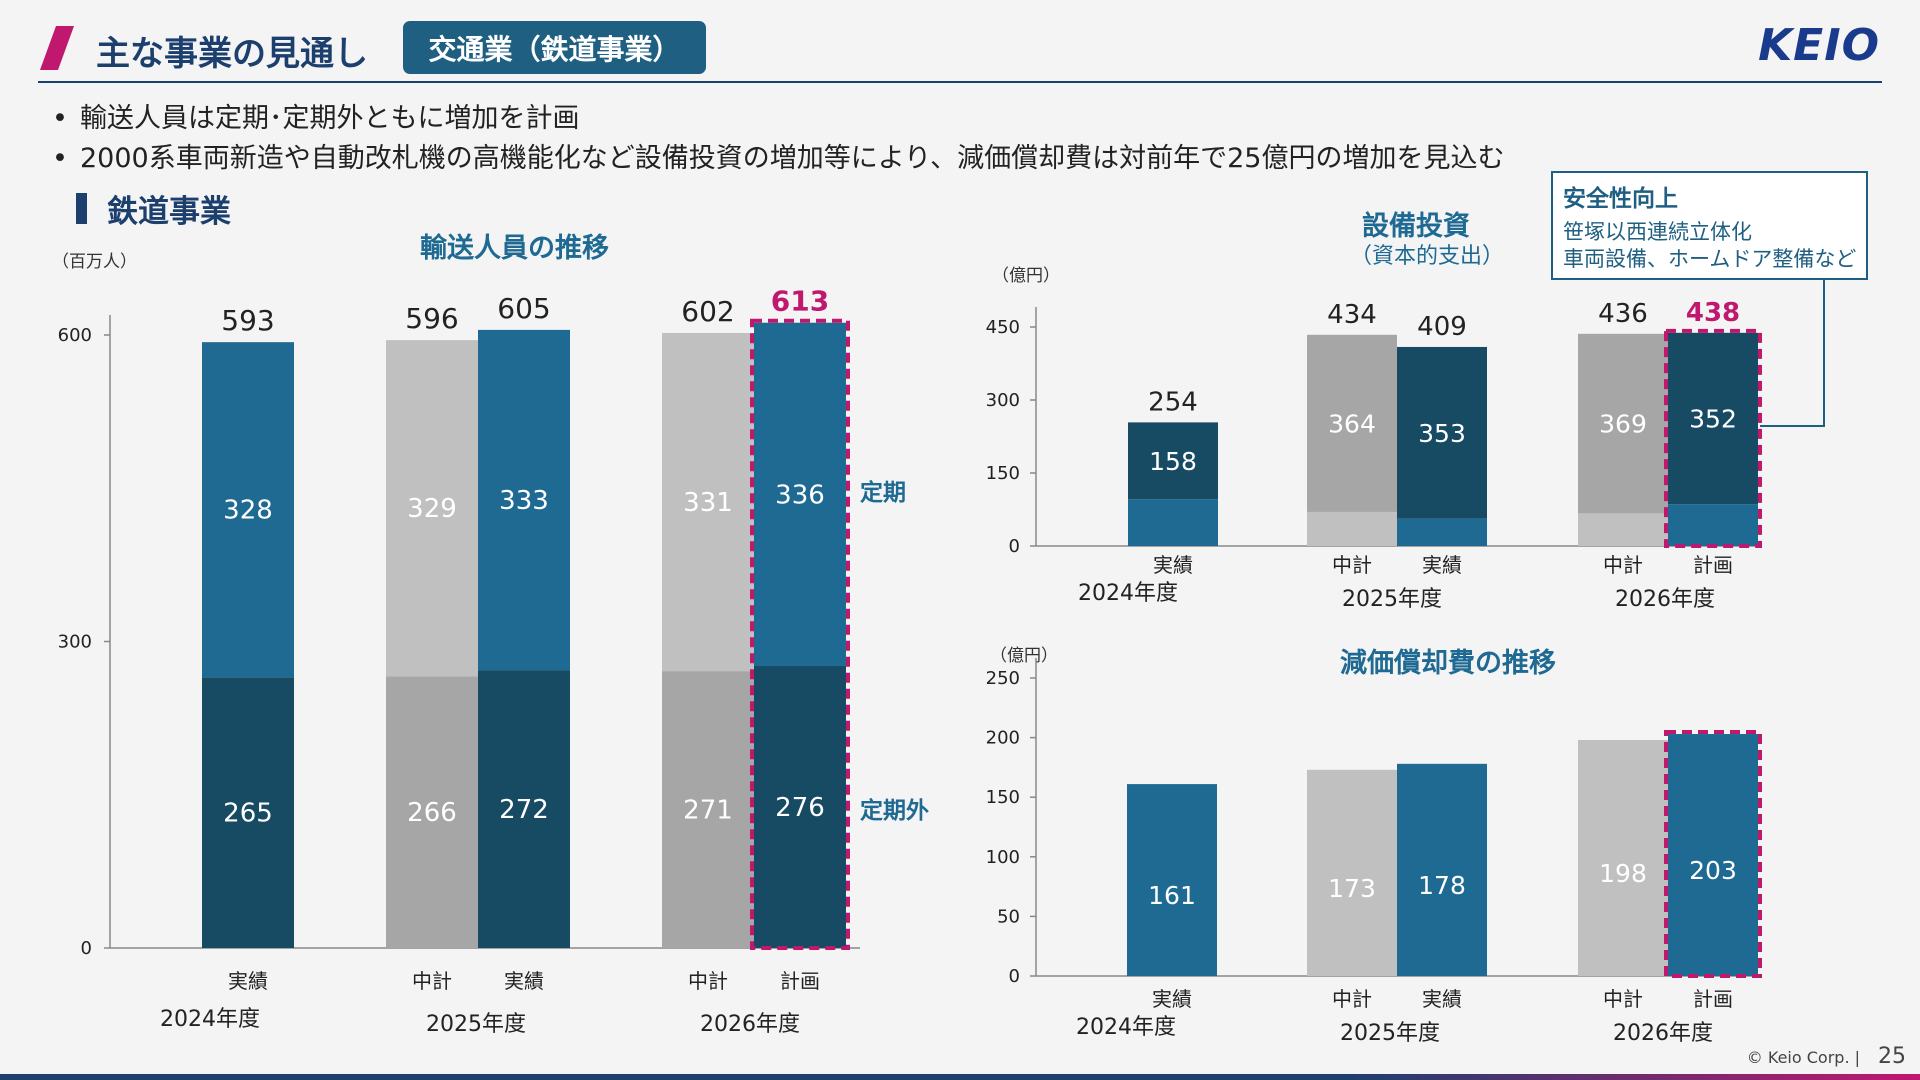 This screenshot has height=1080, width=1920. I want to click on bar-total-label: 434, so click(1352, 315).